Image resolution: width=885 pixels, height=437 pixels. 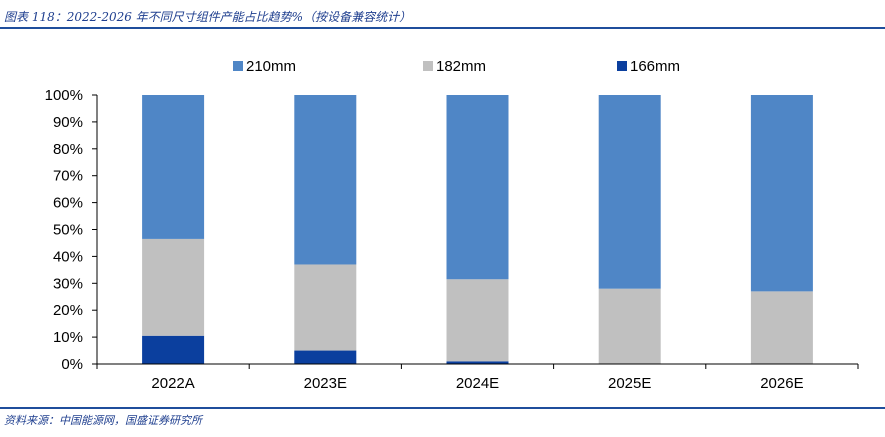 What do you see at coordinates (442, 28) in the screenshot?
I see `header-rule` at bounding box center [442, 28].